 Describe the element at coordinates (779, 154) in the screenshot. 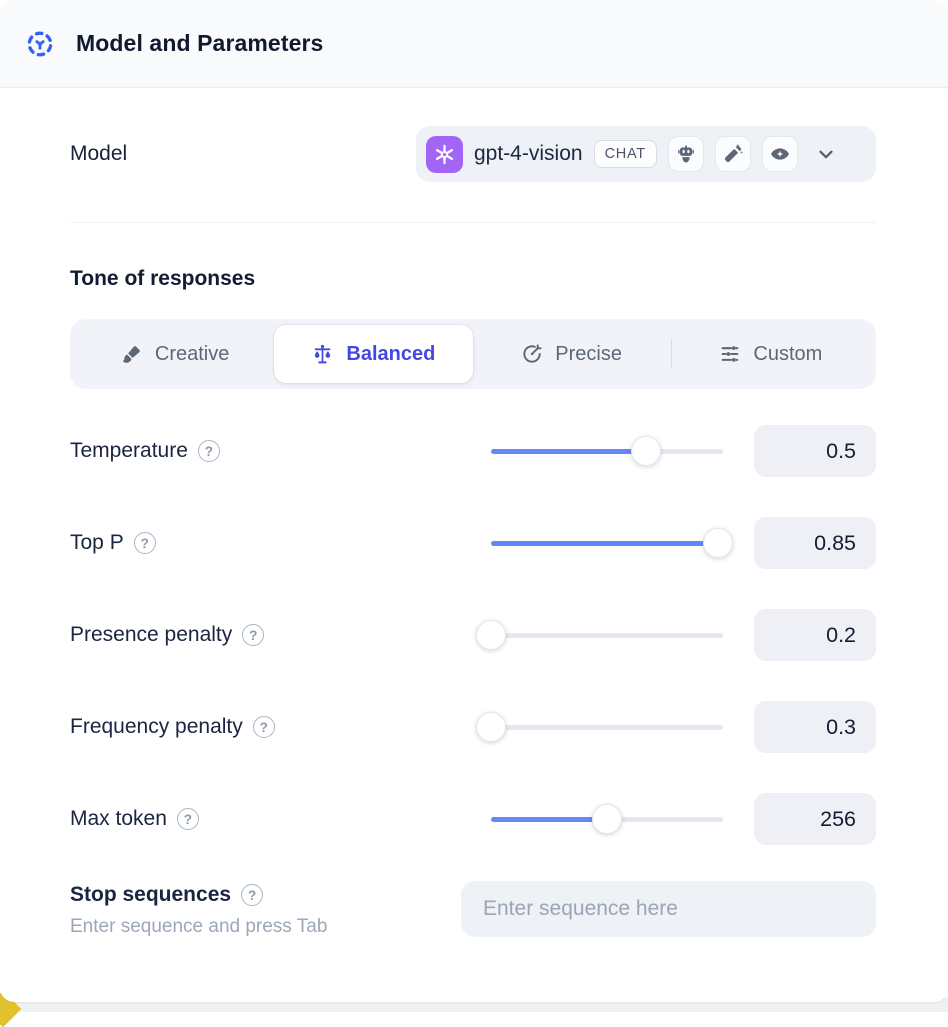

I see `vision-icon` at that location.